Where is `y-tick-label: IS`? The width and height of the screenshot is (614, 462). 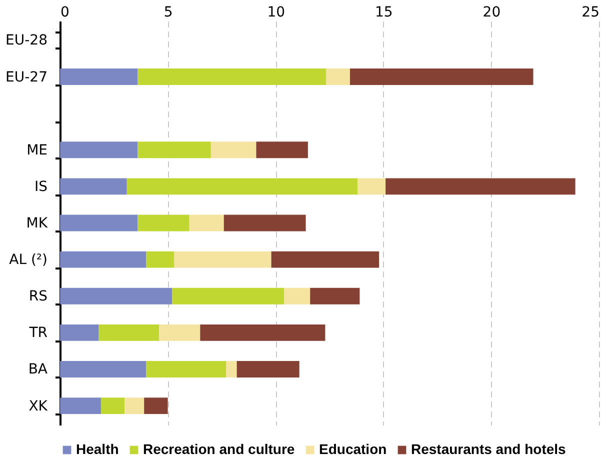
y-tick-label: IS is located at coordinates (41, 186).